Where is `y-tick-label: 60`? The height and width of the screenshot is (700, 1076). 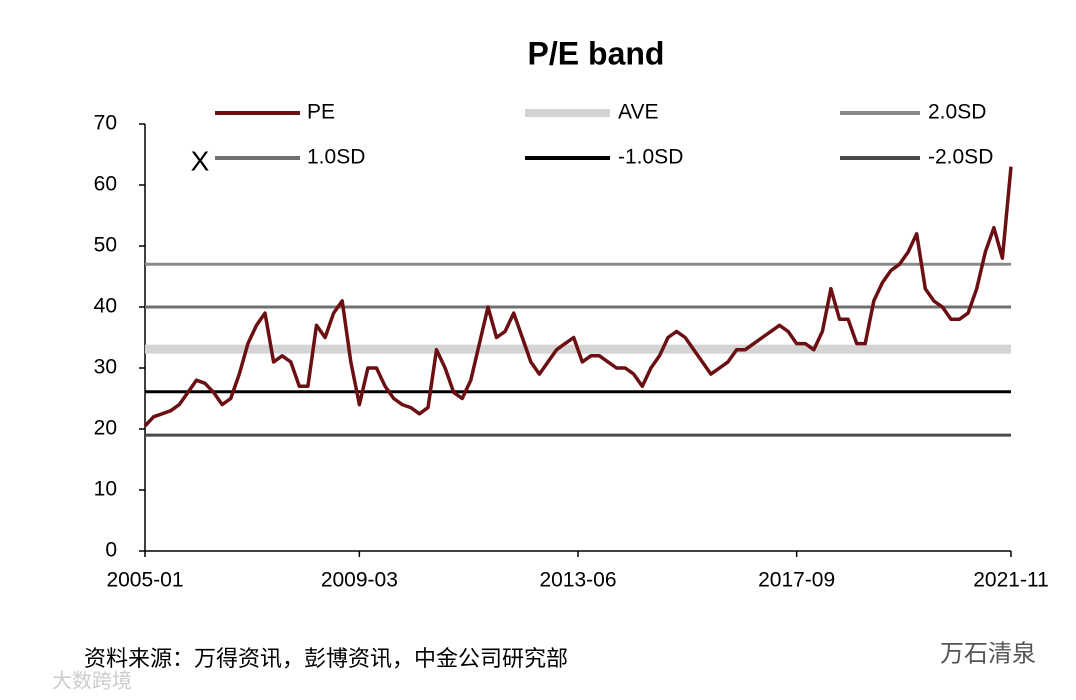 y-tick-label: 60 is located at coordinates (105, 184).